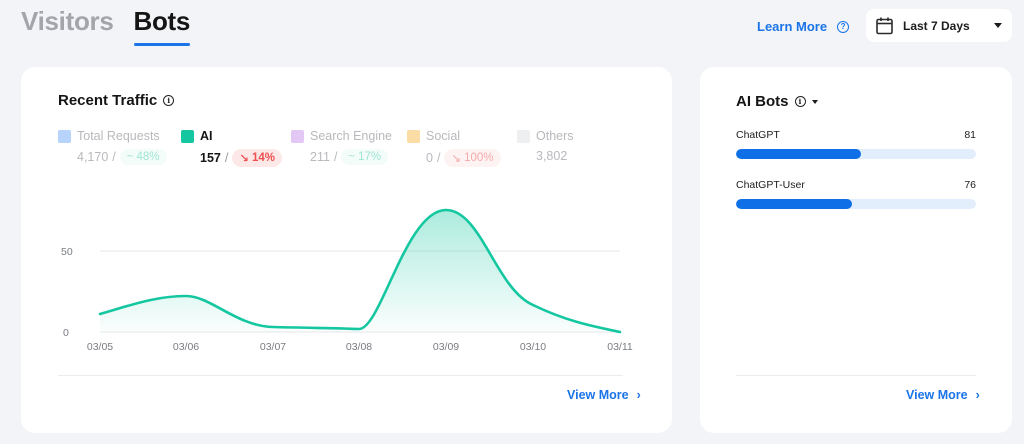 This screenshot has width=1024, height=444. I want to click on x-tick: 03/08, so click(359, 347).